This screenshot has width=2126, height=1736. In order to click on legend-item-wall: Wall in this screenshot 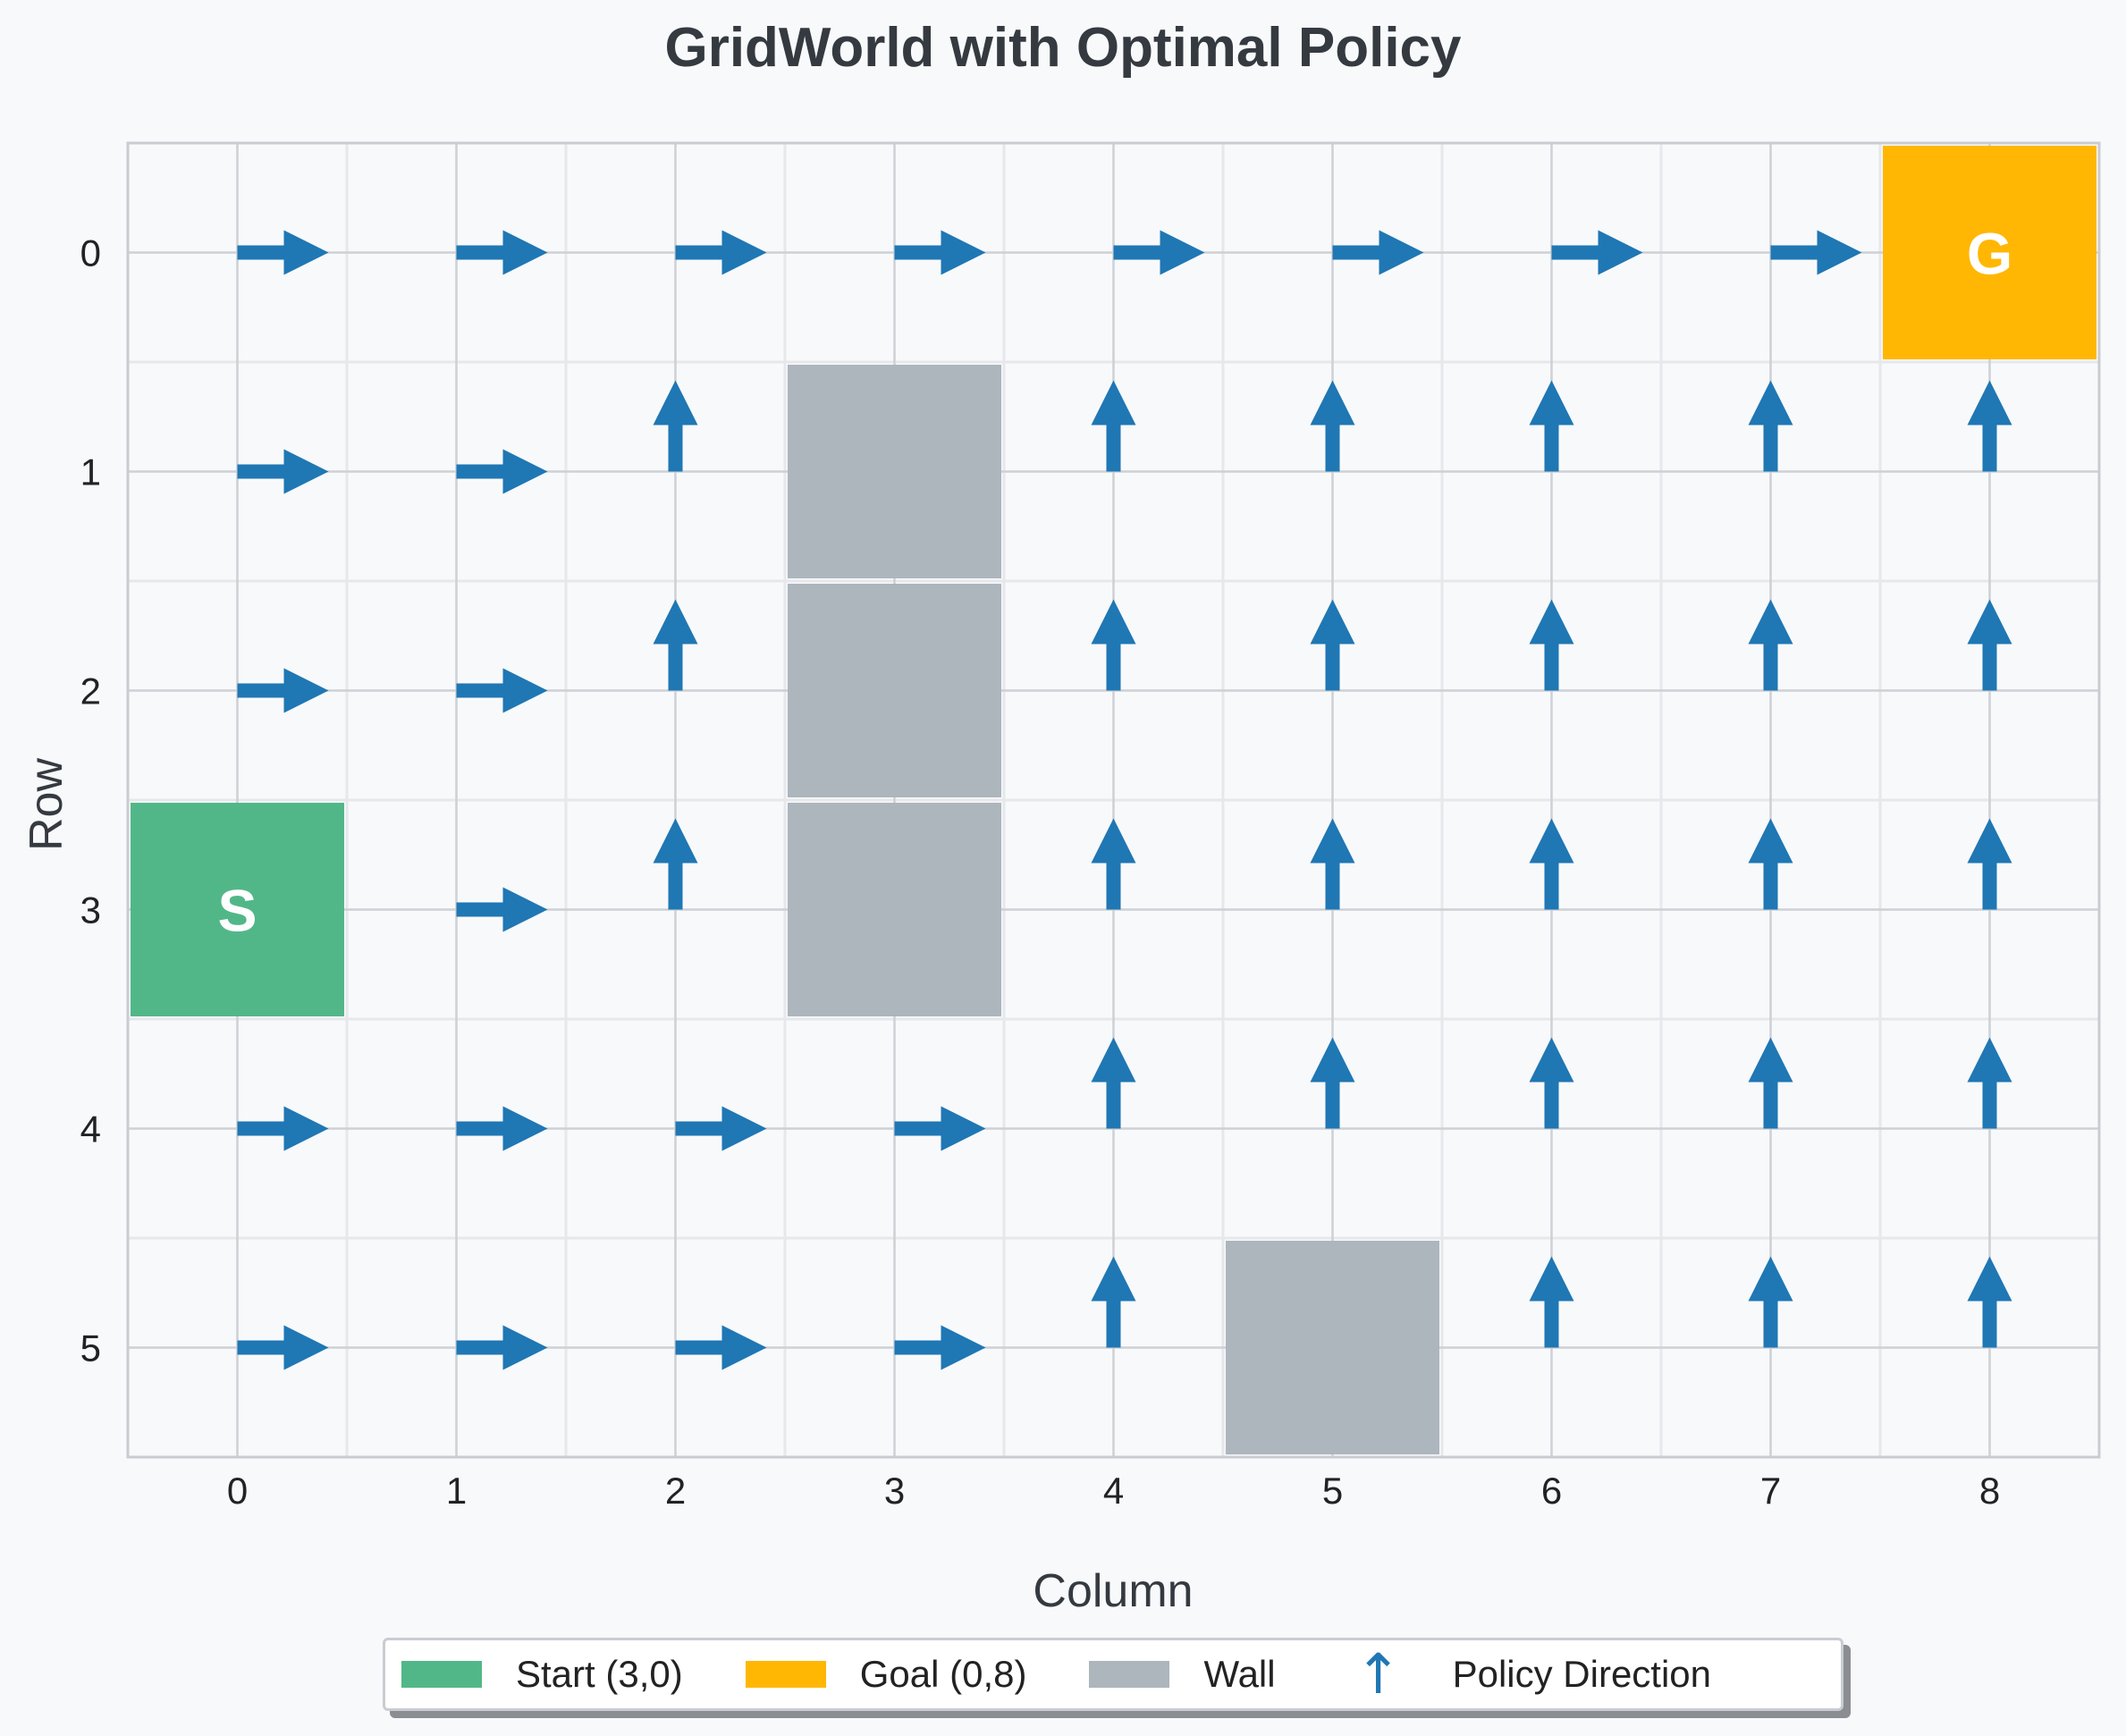, I will do `click(1182, 1674)`.